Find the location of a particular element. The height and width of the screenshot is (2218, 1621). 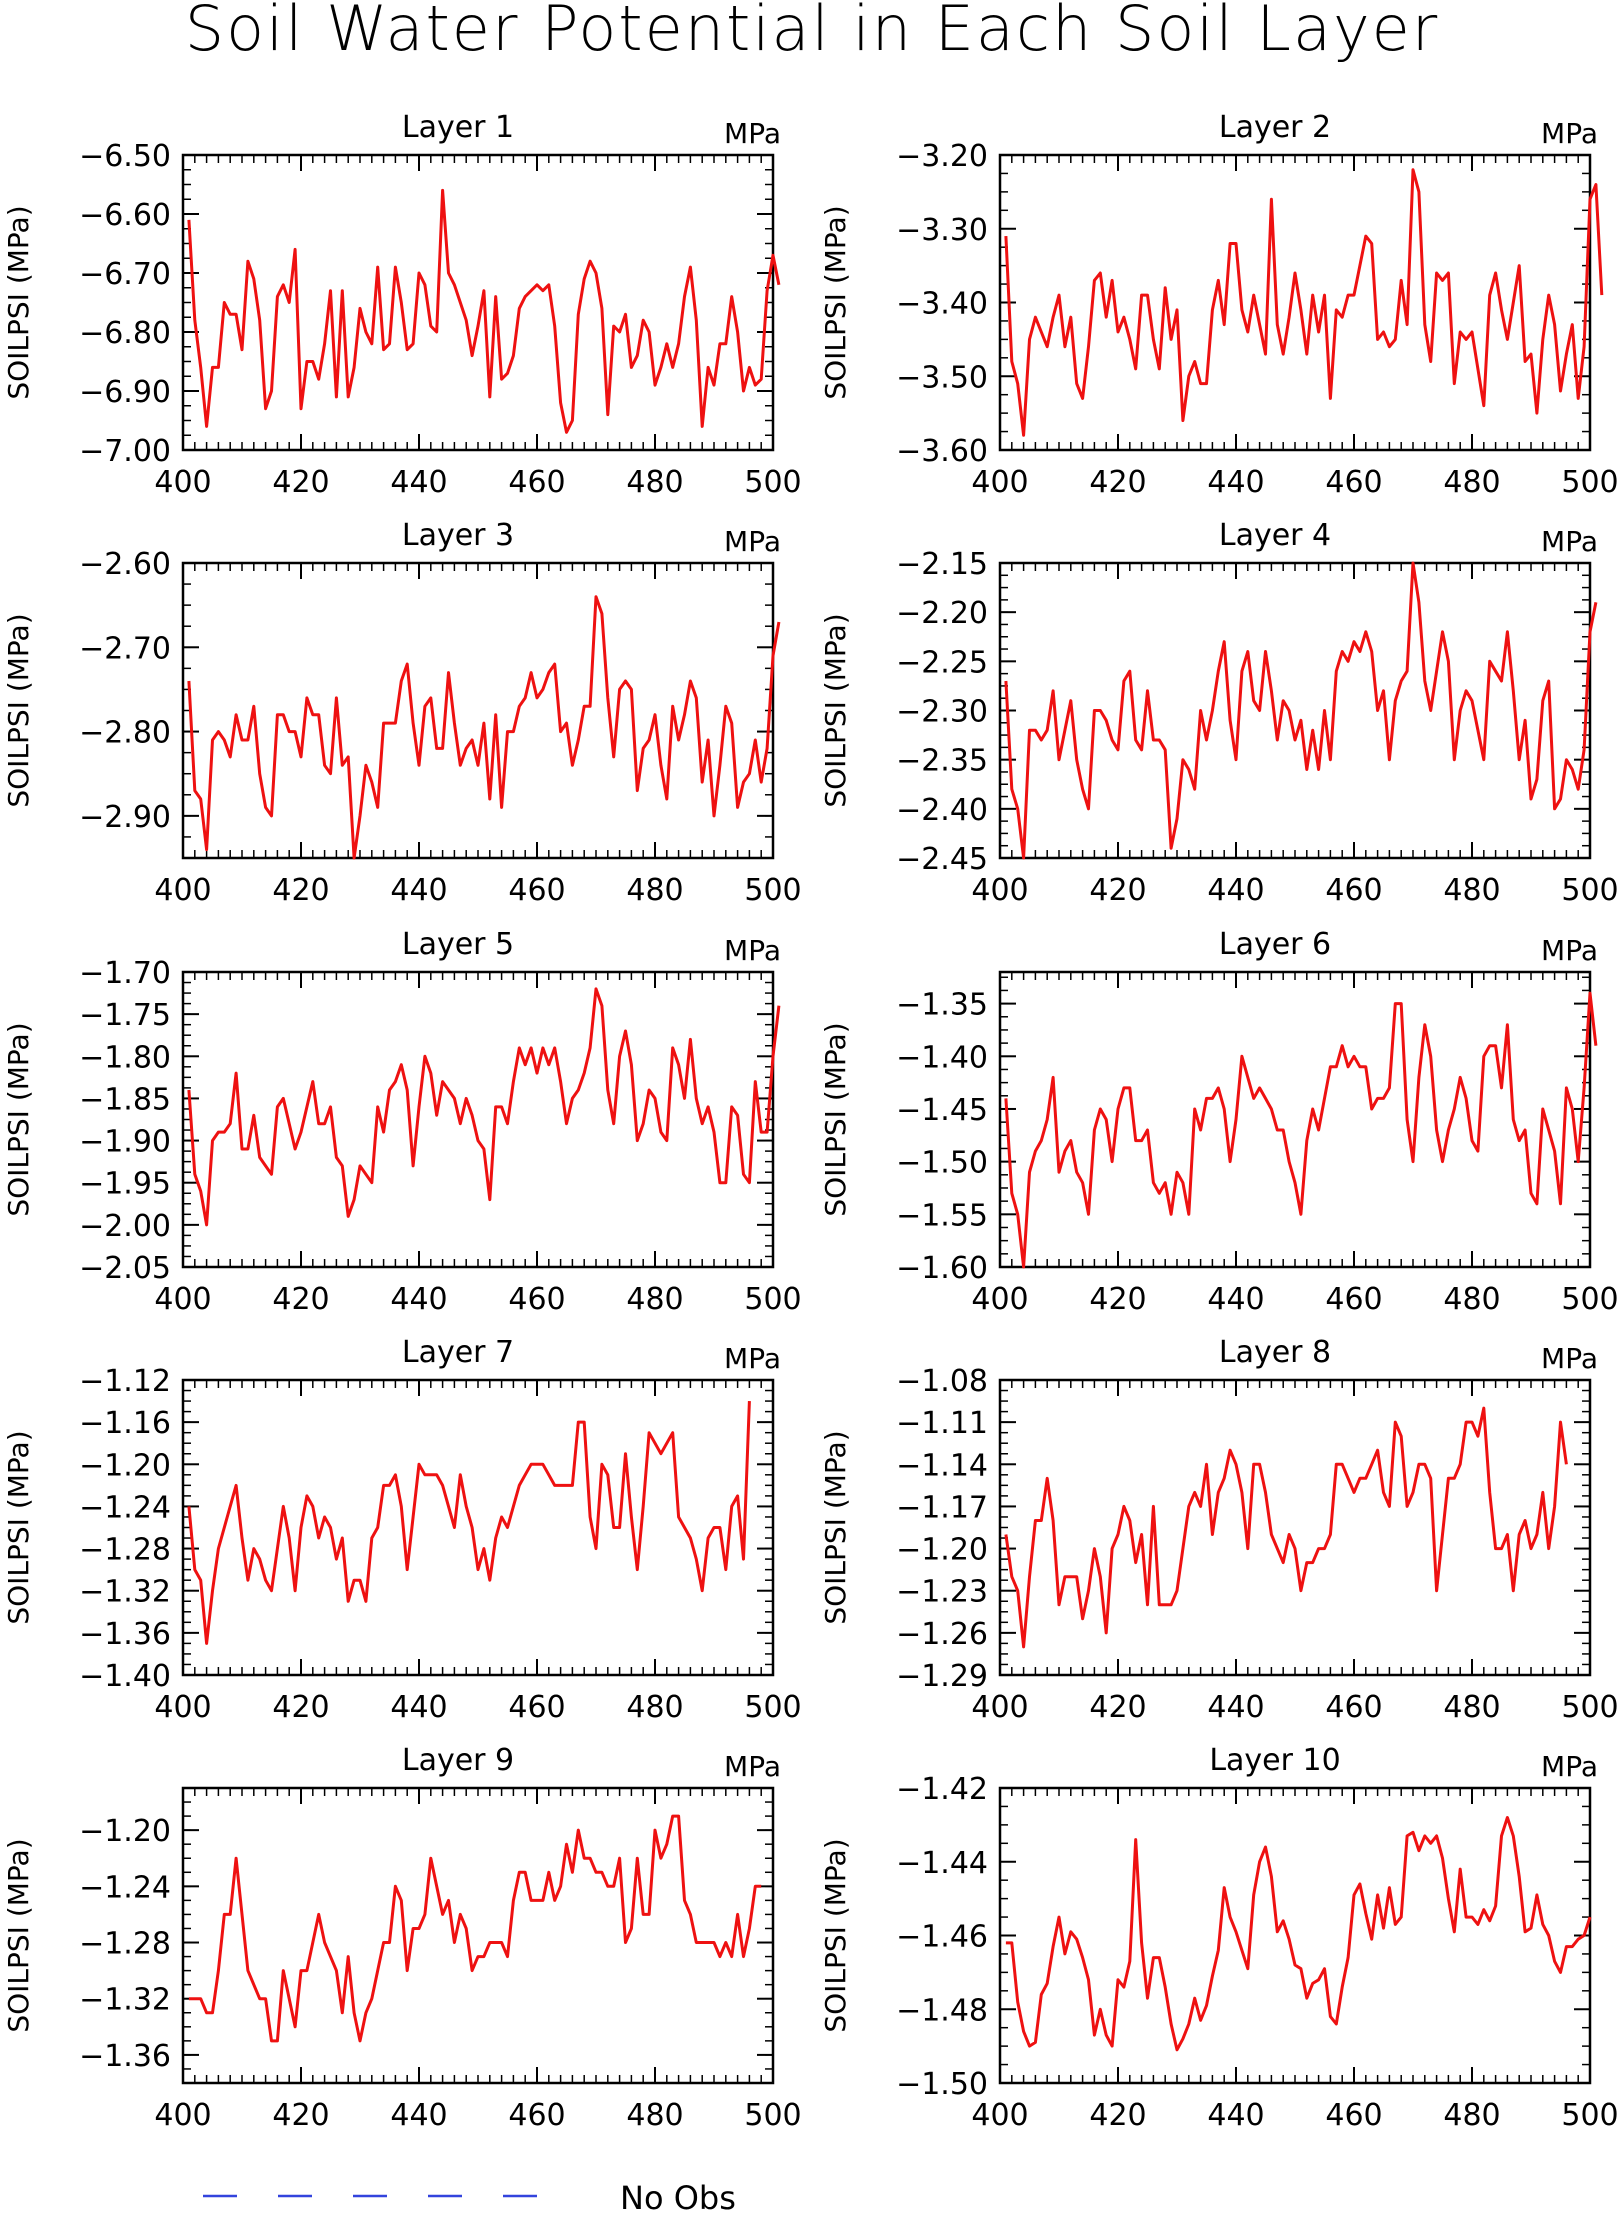

panel-title: Layer 2 is located at coordinates (1275, 127).